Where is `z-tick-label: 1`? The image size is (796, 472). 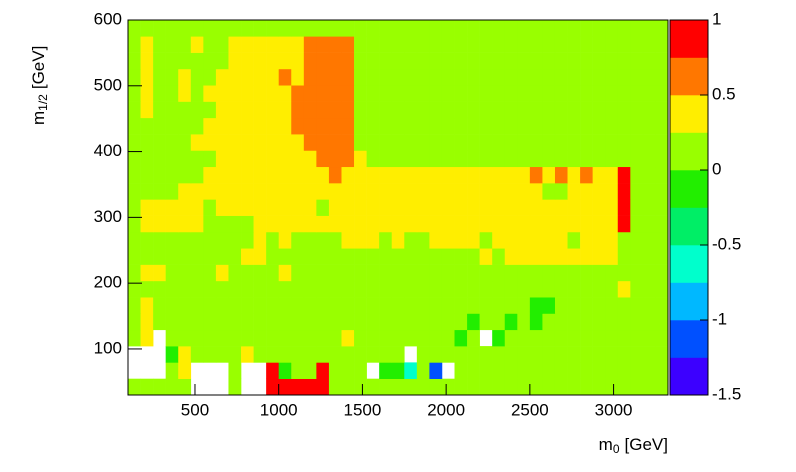 z-tick-label: 1 is located at coordinates (716, 18).